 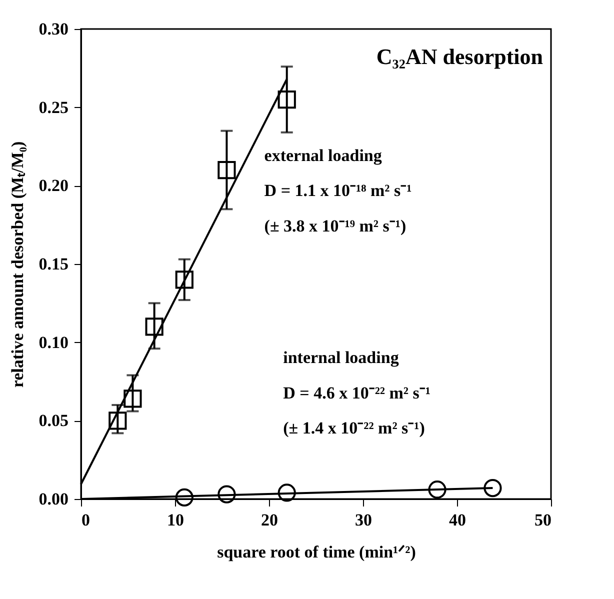 What do you see at coordinates (53, 499) in the screenshot?
I see `y-tick-label: 0.00` at bounding box center [53, 499].